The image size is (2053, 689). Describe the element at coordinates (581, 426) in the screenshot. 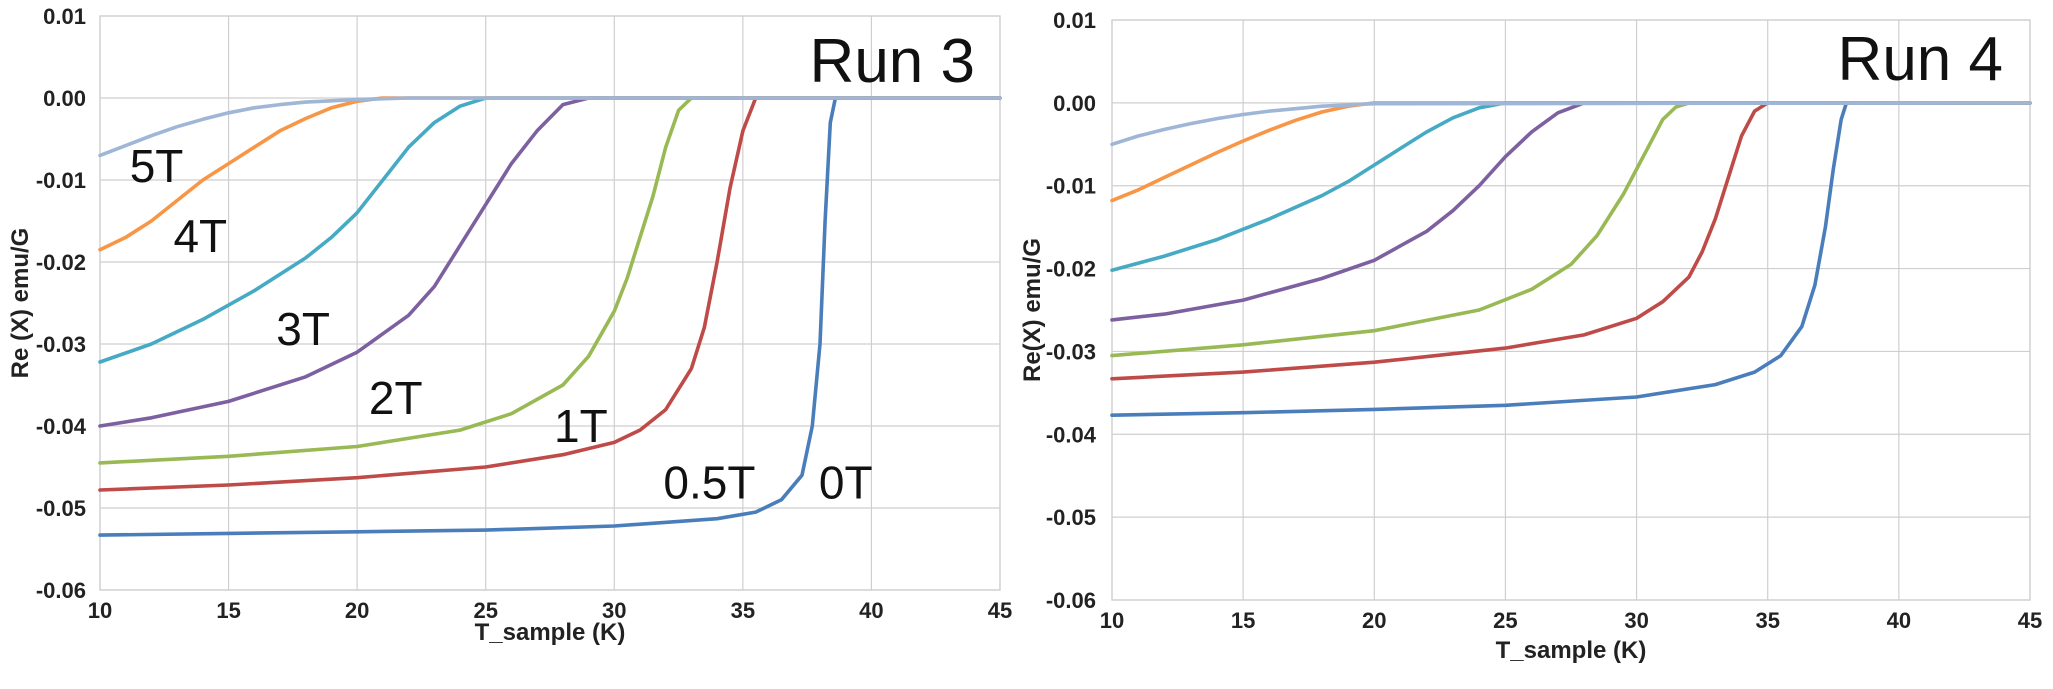

I see `curve-label: 1T` at that location.